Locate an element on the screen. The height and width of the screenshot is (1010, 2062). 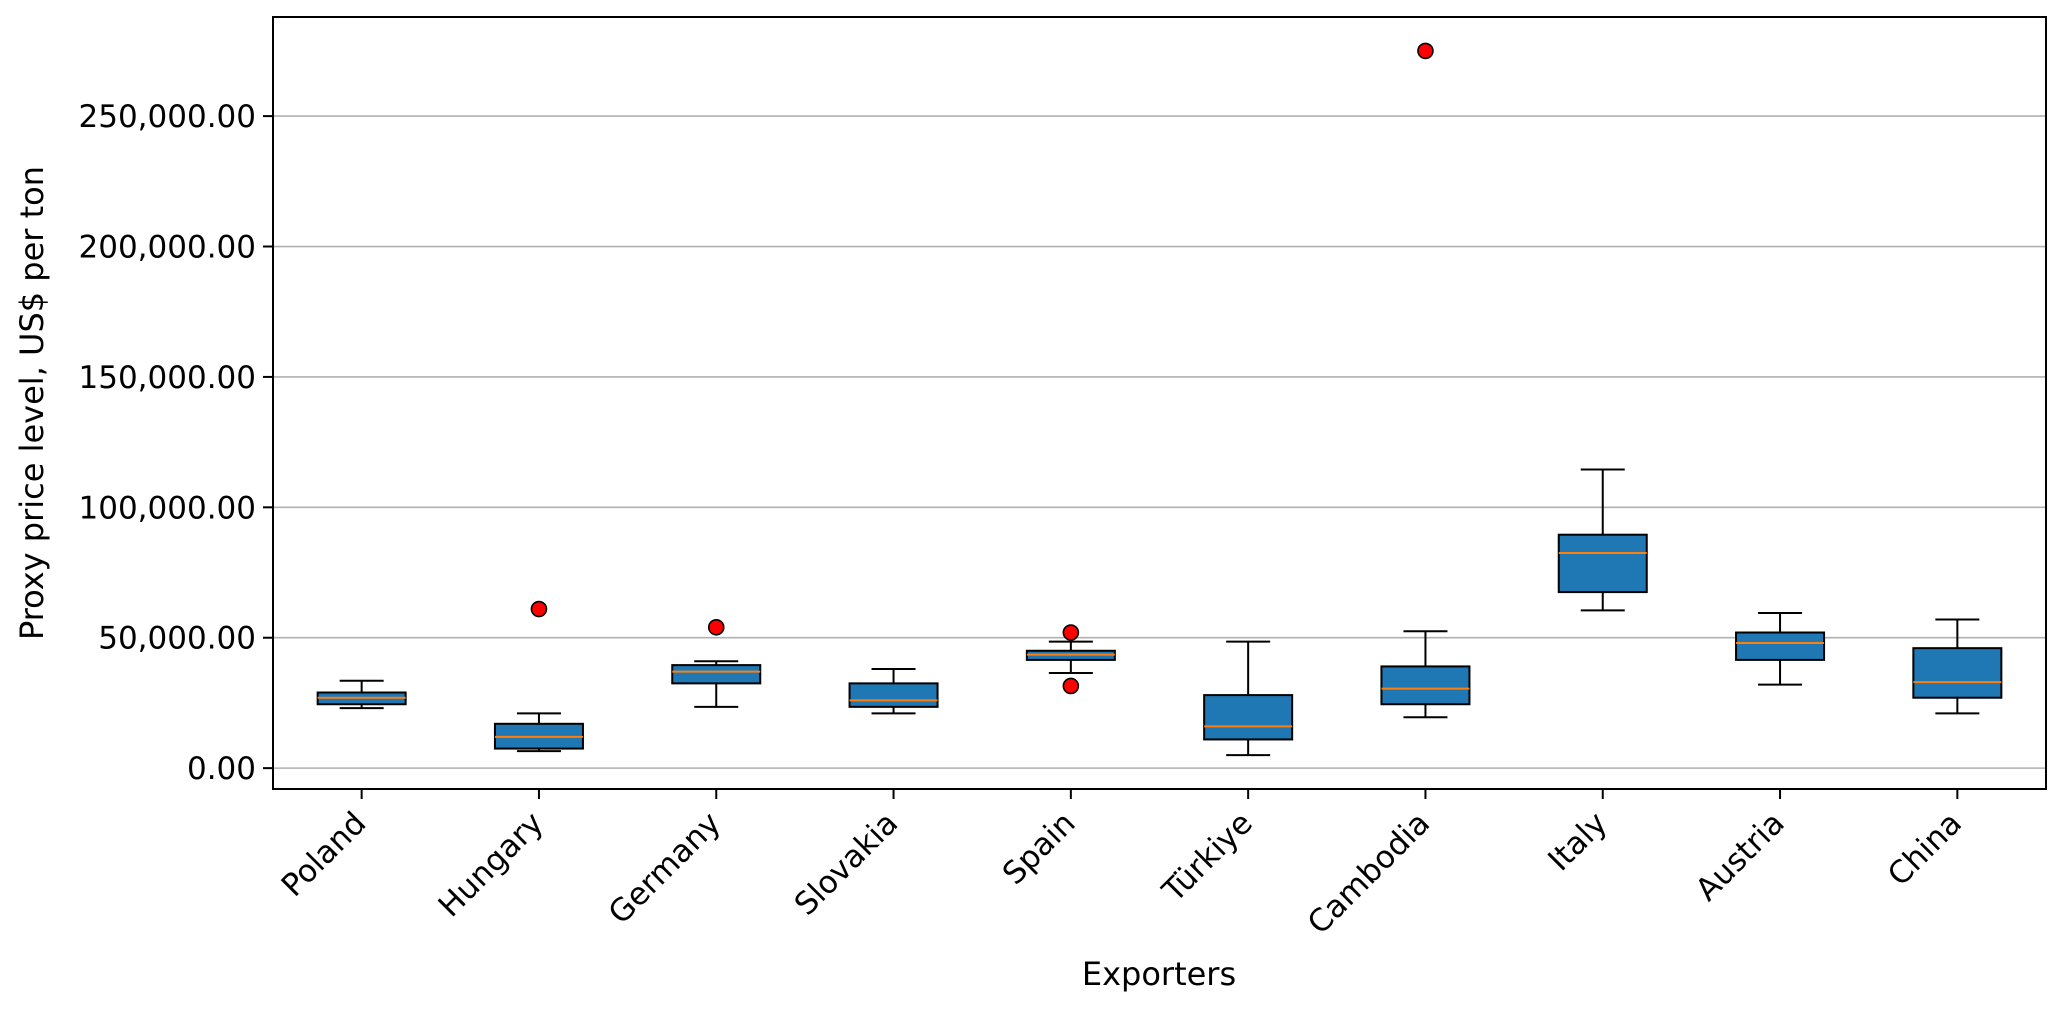
y-tick-label: 200,000.00 is located at coordinates (168, 248).